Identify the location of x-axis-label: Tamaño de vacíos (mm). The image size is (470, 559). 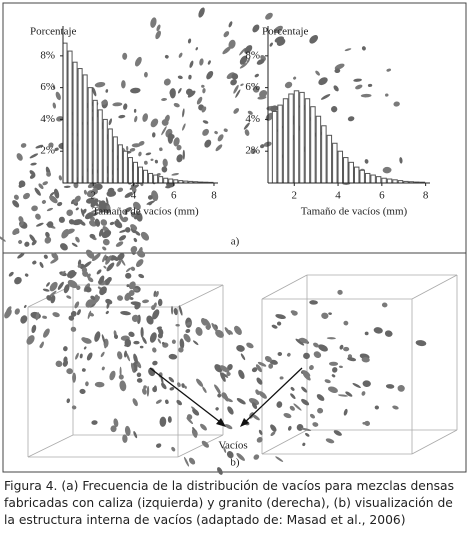
(145, 212).